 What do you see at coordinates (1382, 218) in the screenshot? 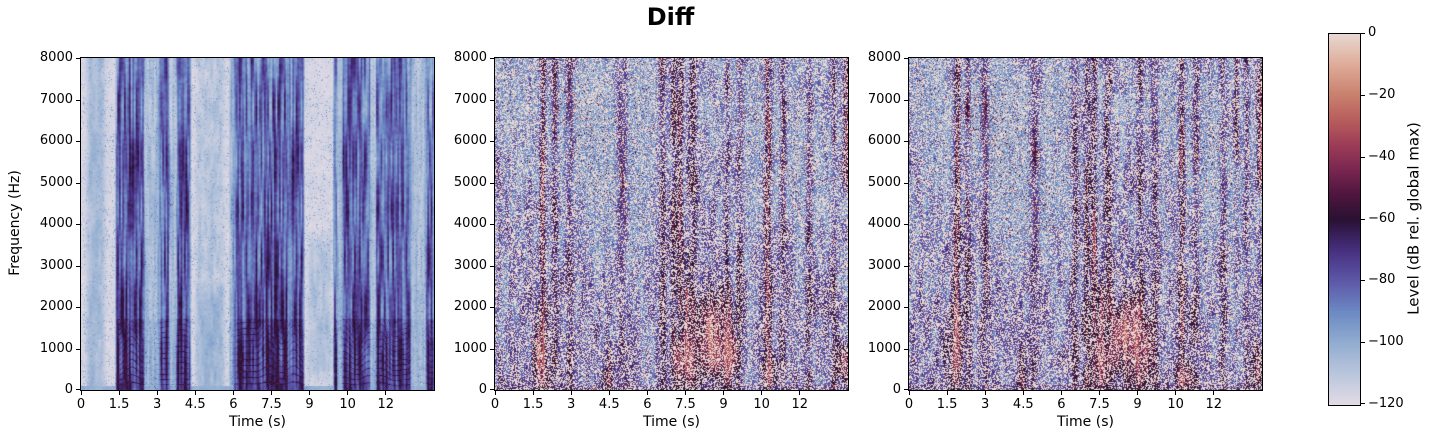
I see `colorbar-tick-label: −60` at bounding box center [1382, 218].